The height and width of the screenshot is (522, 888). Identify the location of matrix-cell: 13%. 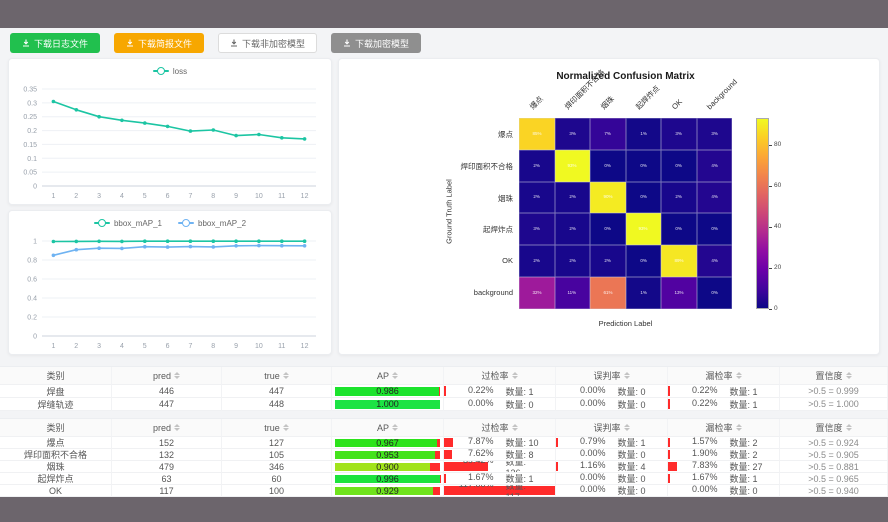
(679, 293).